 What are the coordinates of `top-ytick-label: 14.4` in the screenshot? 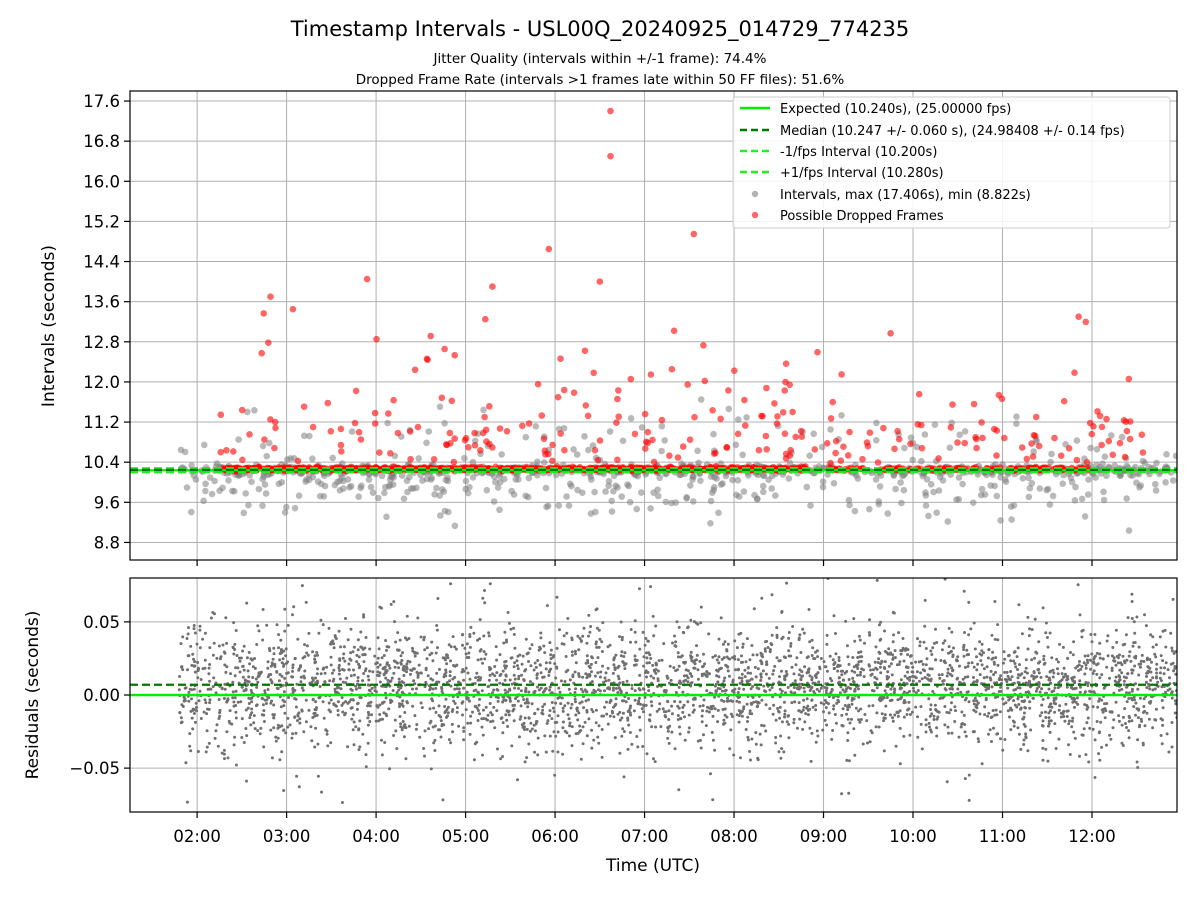 It's located at (101, 262).